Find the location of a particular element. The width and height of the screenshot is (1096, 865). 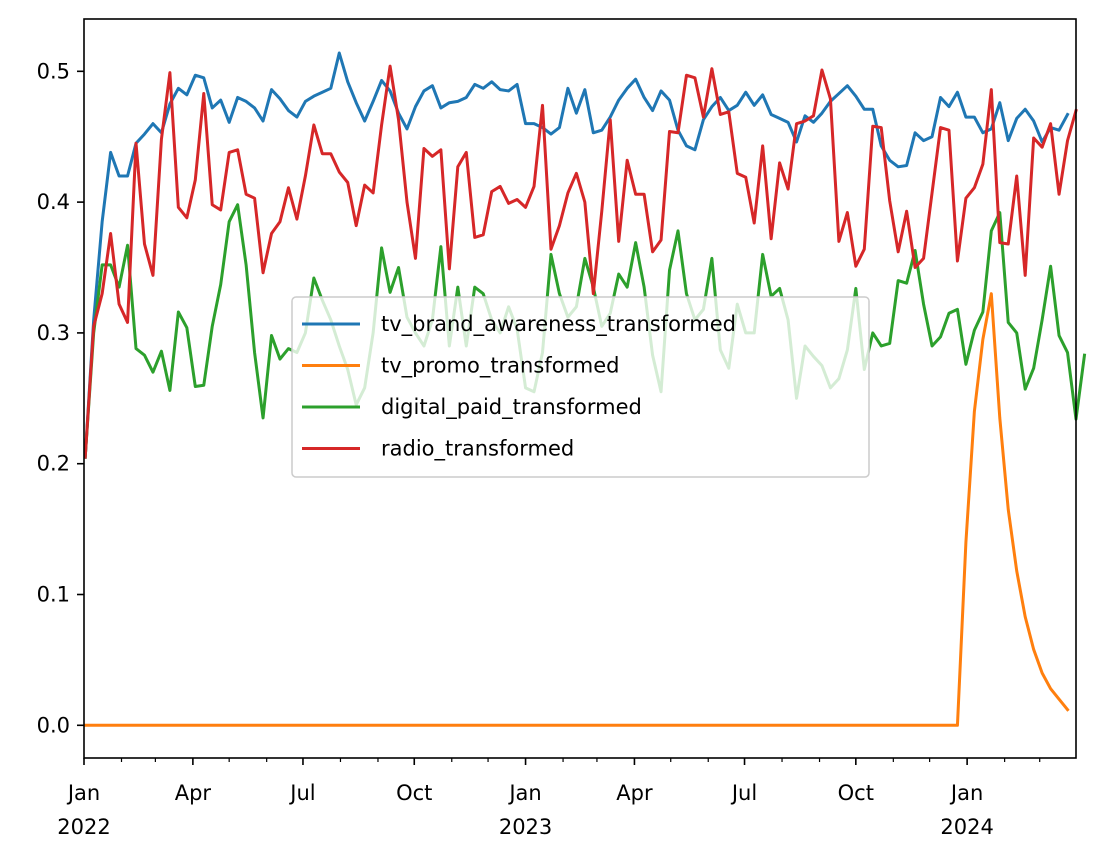

legend-label: radio_transformed is located at coordinates (477, 449).